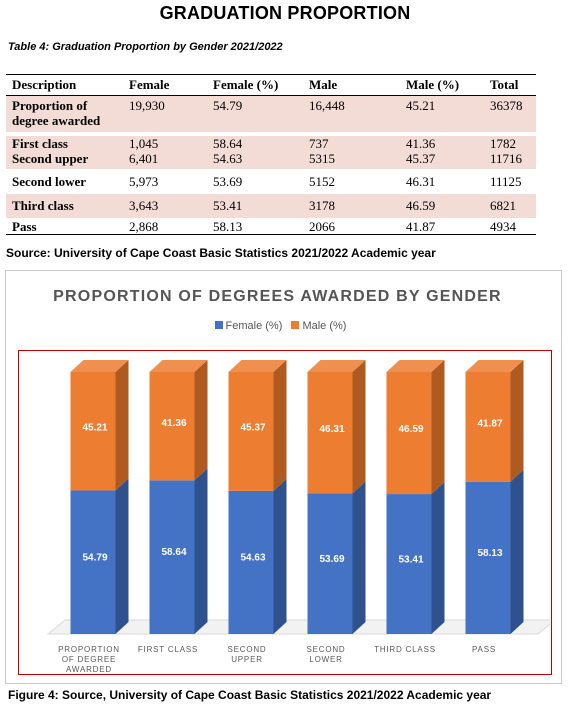  I want to click on chart-legend: Female (%) Male (%), so click(277, 326).